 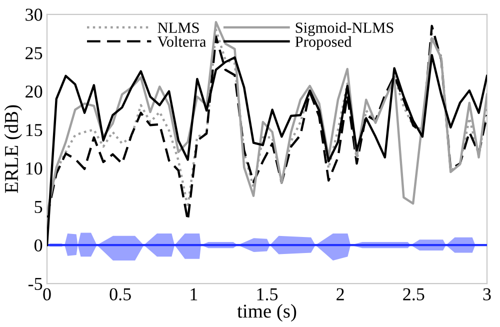 I want to click on y-tick-label: 30, so click(x=34, y=14).